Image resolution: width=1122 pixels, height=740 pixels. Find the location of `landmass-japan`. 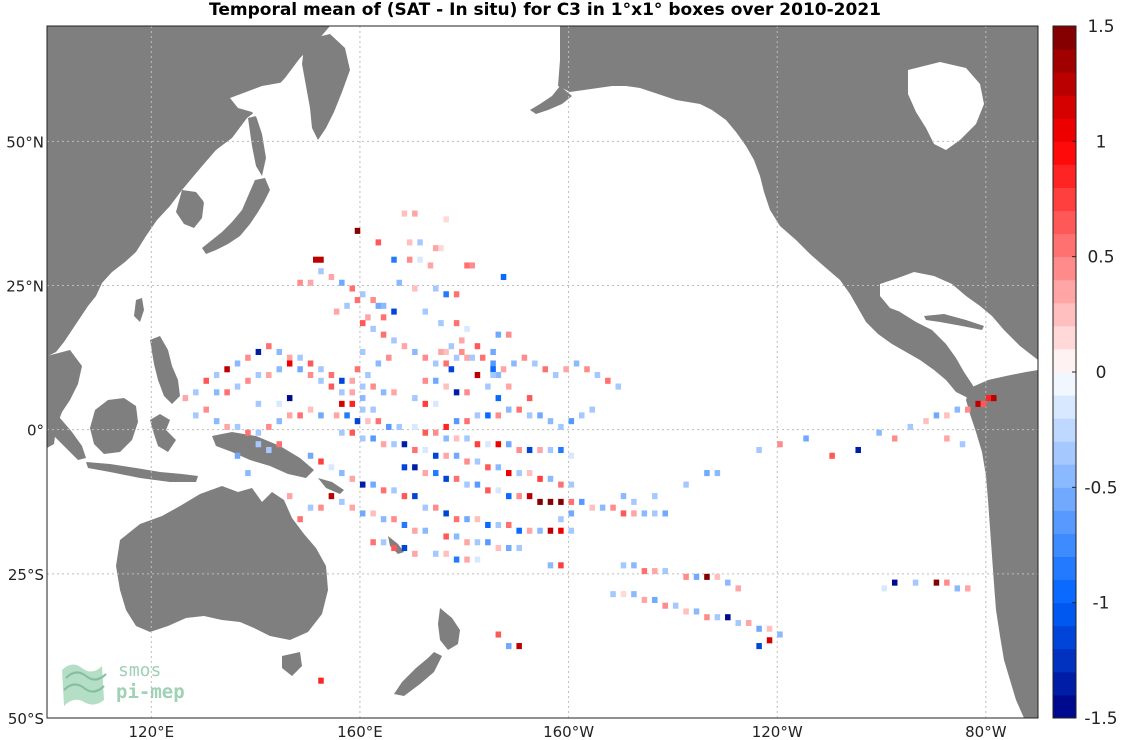

landmass-japan is located at coordinates (236, 216).